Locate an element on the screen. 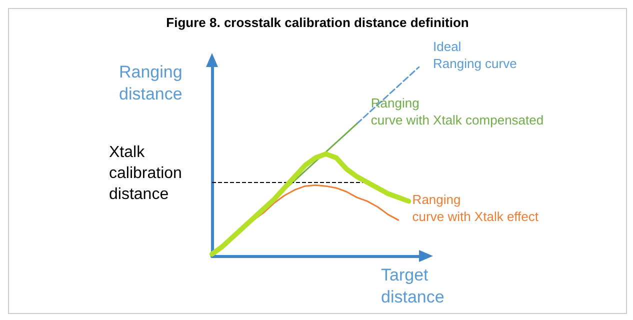  series-label: Ranging curve with Xtalk compensated is located at coordinates (457, 112).